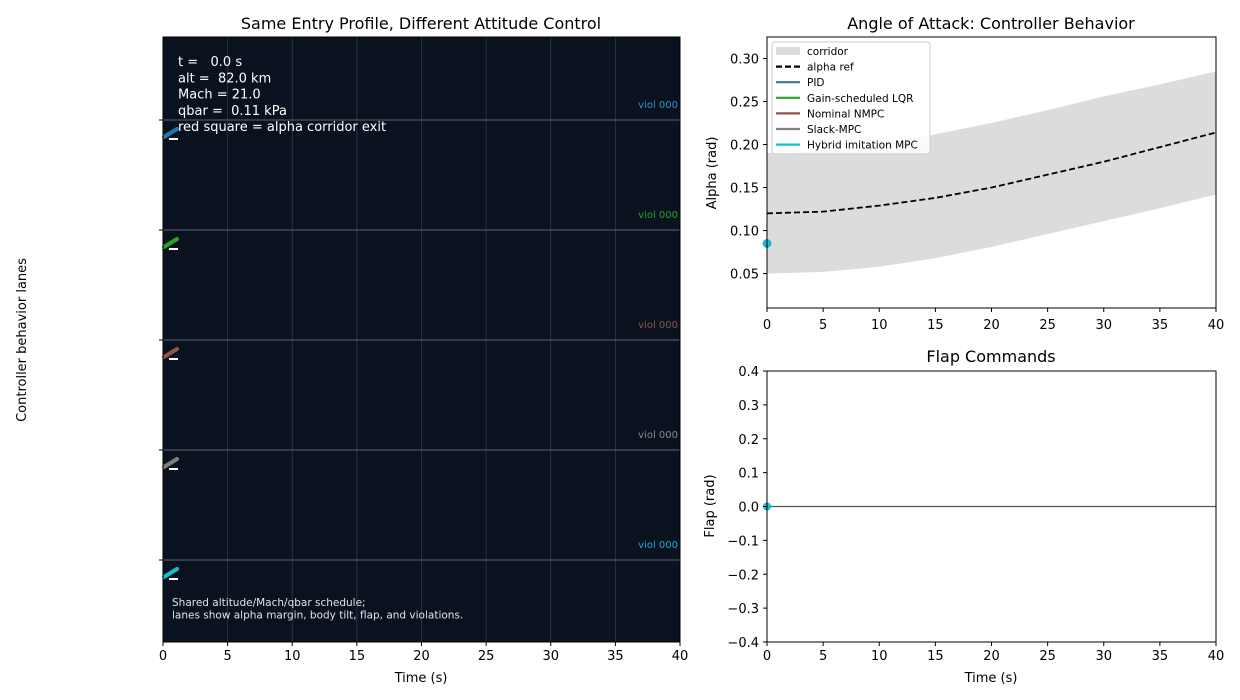  I want to click on flap-y-tick-label: −0.3, so click(743, 609).